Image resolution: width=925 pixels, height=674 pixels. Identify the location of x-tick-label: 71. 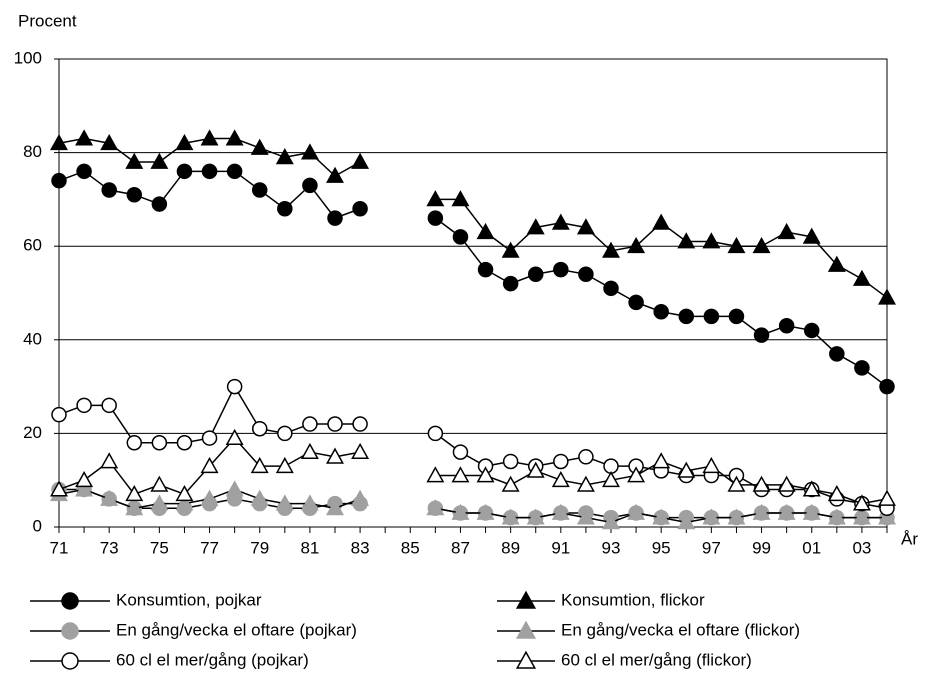
(59, 547).